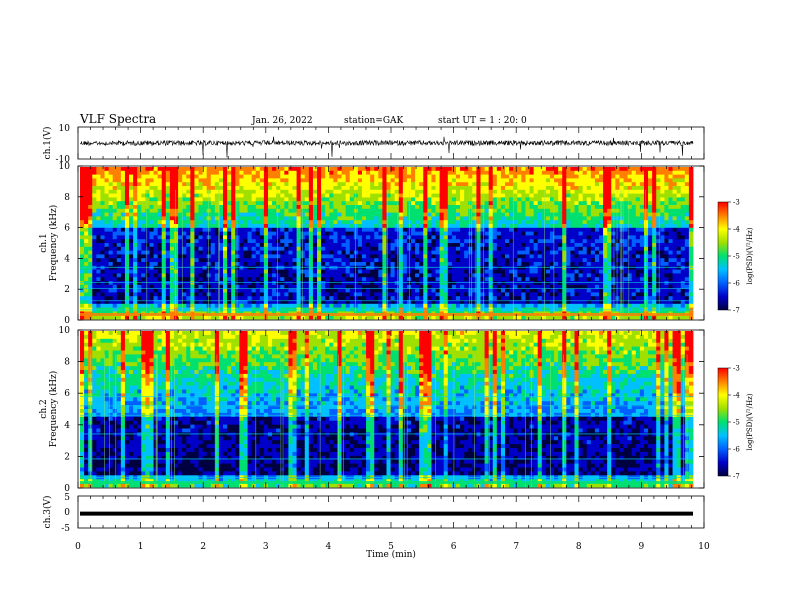 The image size is (792, 612). What do you see at coordinates (736, 396) in the screenshot?
I see `ch2-colorbar-tick--4: -4` at bounding box center [736, 396].